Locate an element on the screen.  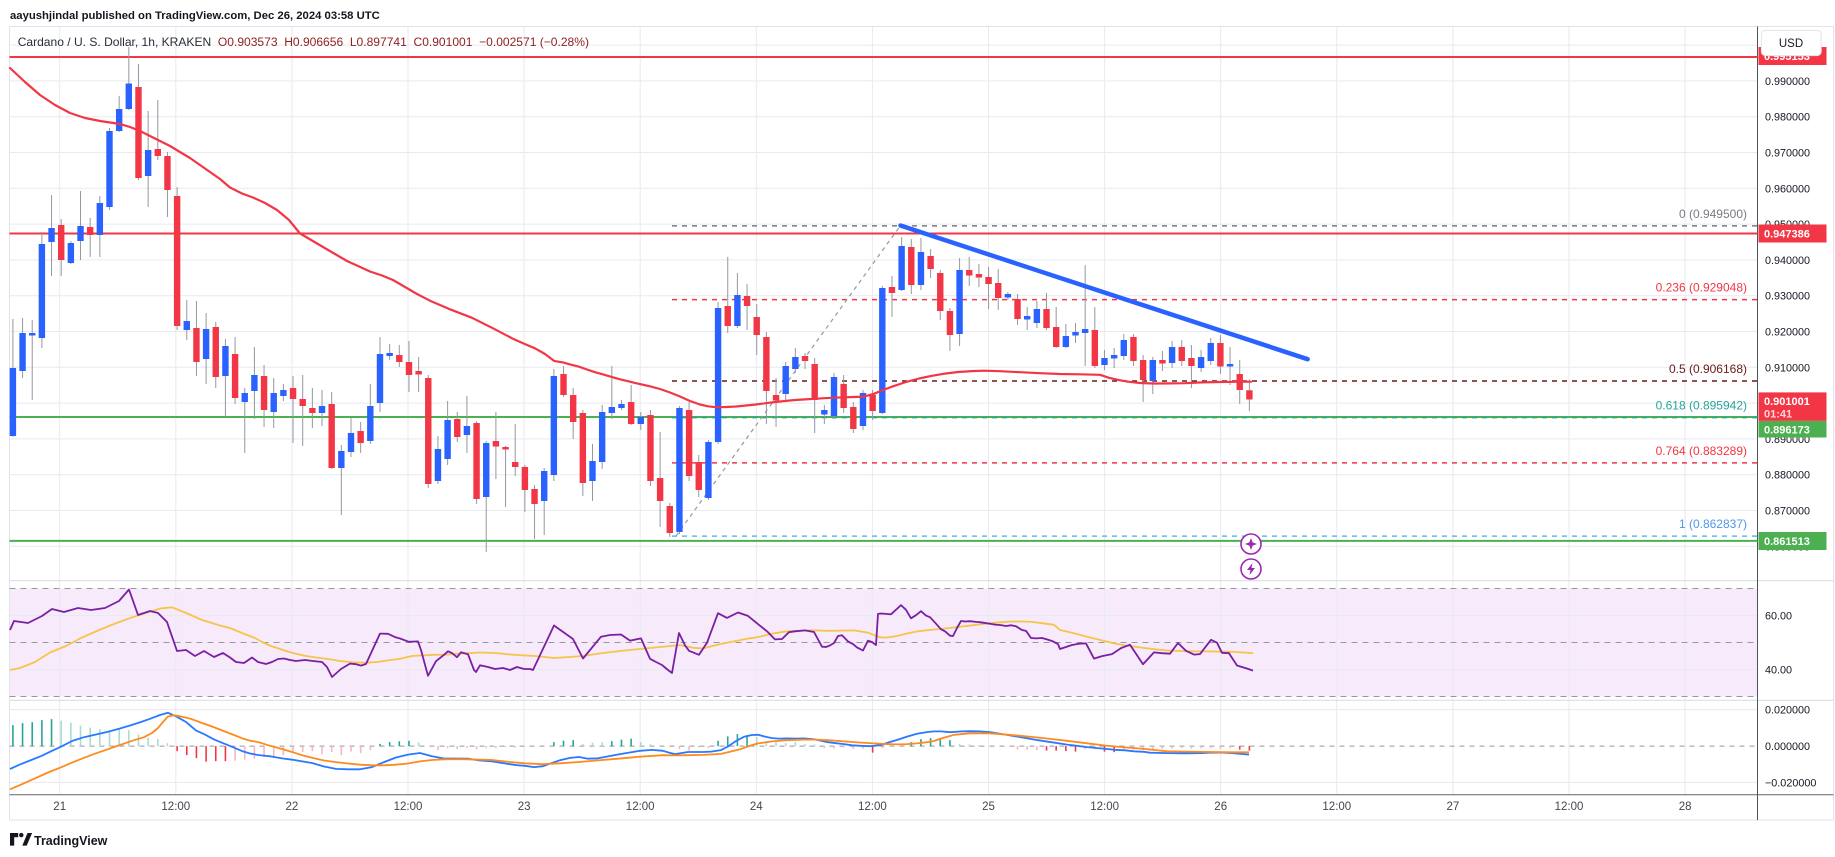
svg-text: 0.861513 is located at coordinates (1787, 542).